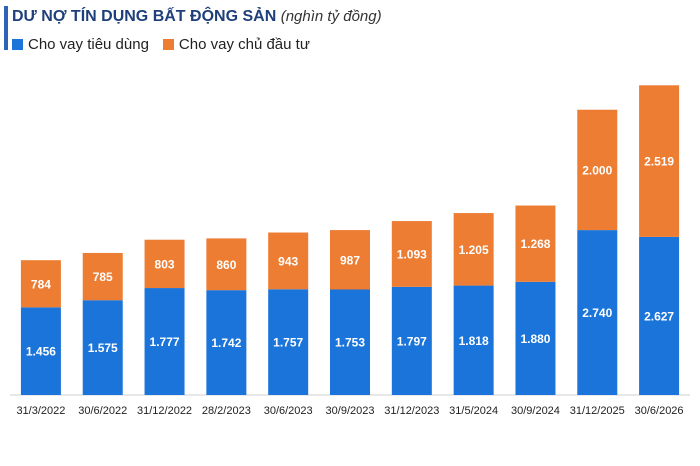 The image size is (700, 466). I want to click on legend-item-developer: Cho vay chủ đầu tư, so click(236, 44).